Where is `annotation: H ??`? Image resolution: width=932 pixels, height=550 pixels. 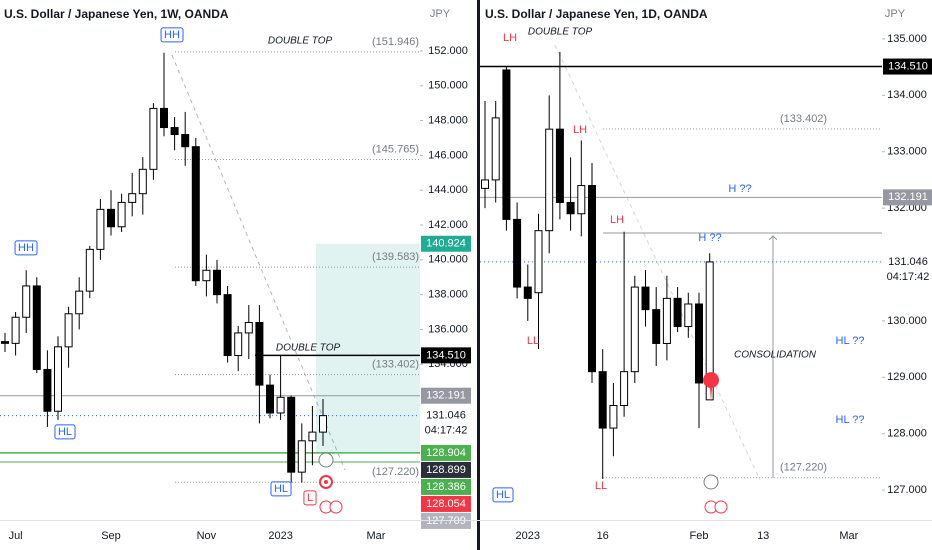
annotation: H ?? is located at coordinates (709, 238).